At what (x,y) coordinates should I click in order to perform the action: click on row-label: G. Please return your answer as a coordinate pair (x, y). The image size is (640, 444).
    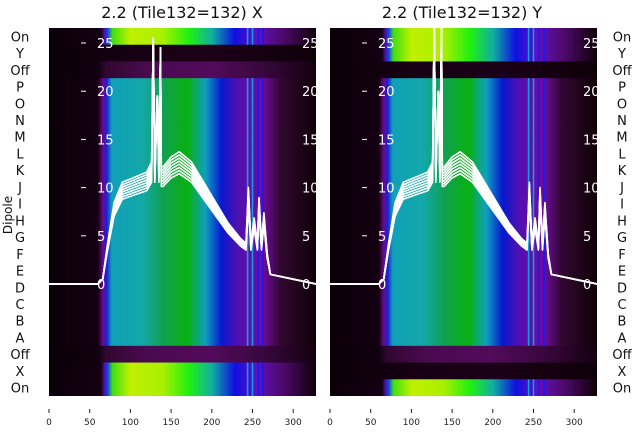
    Looking at the image, I should click on (20, 238).